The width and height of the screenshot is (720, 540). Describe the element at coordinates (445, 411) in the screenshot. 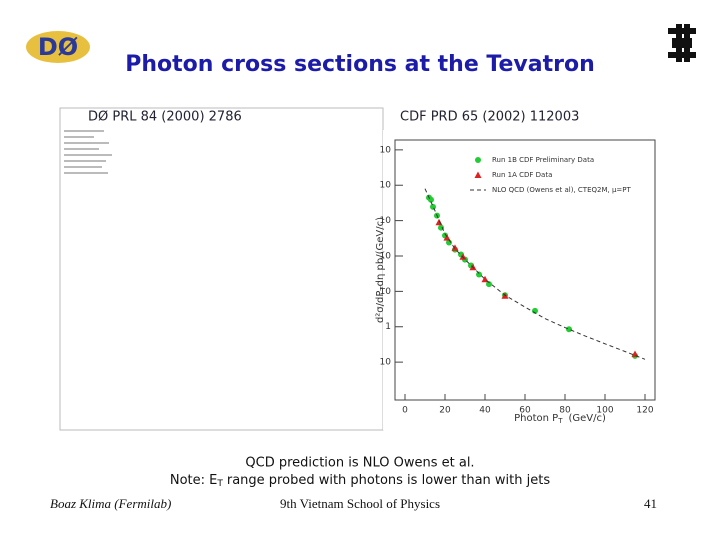

I see `x-tick-label: 20` at that location.